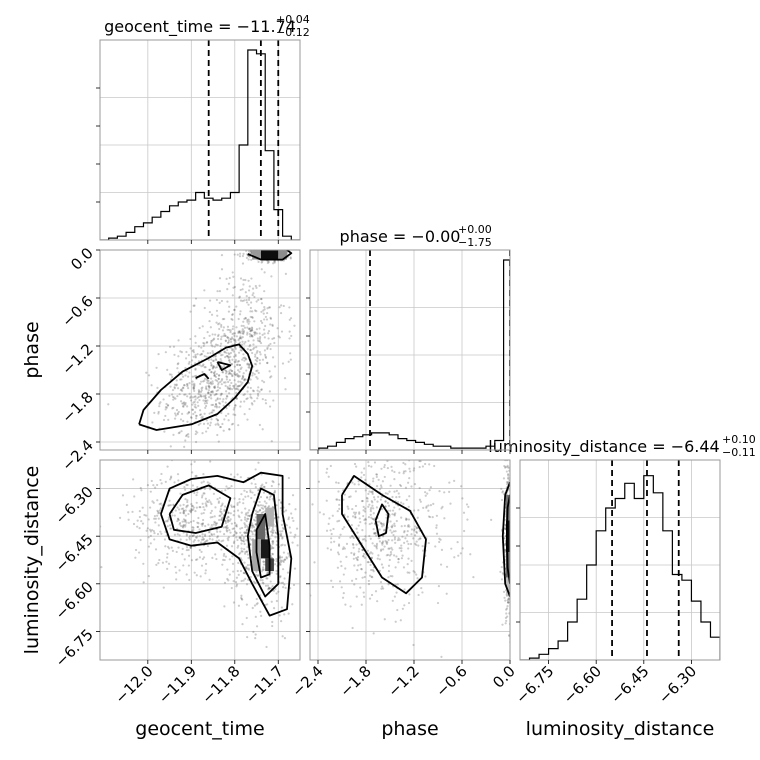  I want to click on 2d-luminosity_distance_vs_phase-plot-area, so click(411, 539).